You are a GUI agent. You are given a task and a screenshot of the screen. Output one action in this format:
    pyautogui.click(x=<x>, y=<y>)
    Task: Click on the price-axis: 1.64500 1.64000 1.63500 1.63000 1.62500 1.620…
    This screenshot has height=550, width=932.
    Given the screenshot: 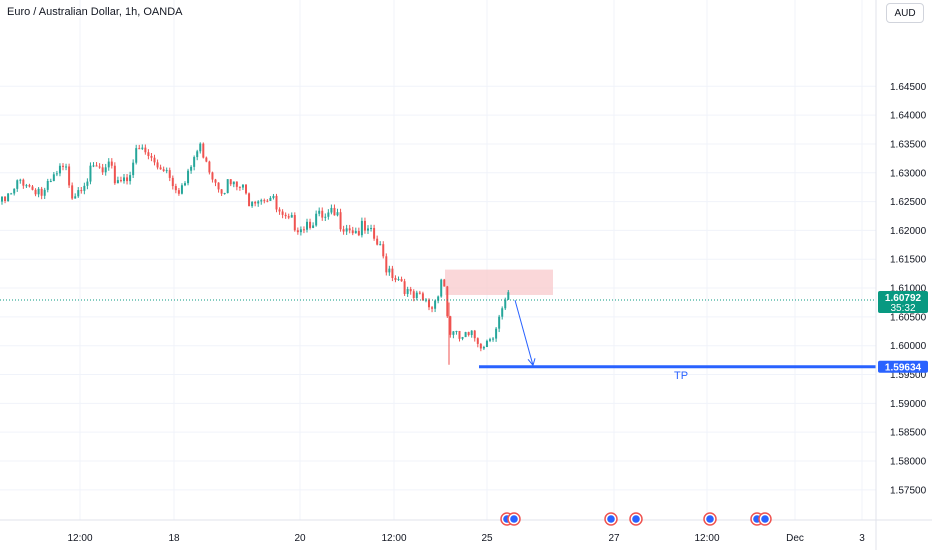 What is the action you would take?
    pyautogui.click(x=908, y=289)
    